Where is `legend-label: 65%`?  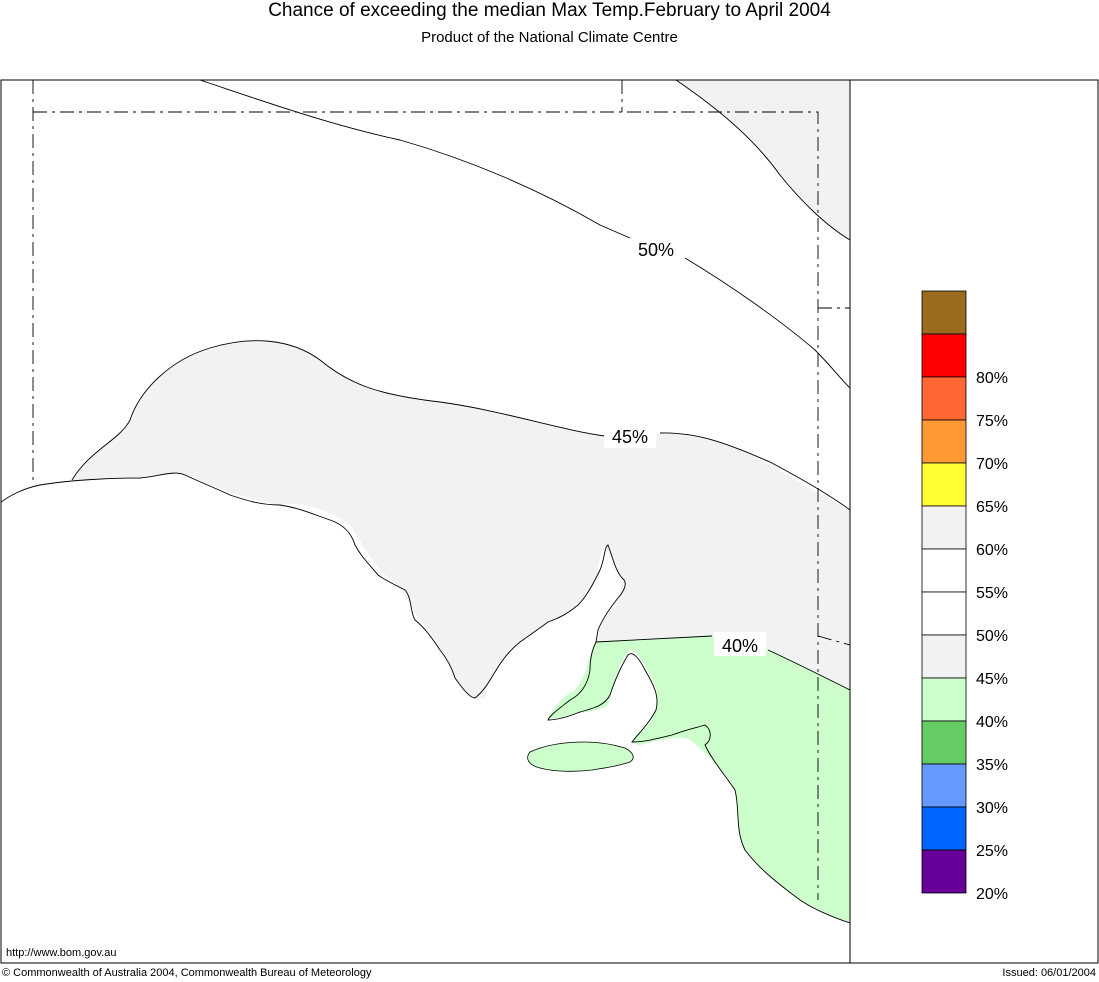
legend-label: 65% is located at coordinates (992, 507).